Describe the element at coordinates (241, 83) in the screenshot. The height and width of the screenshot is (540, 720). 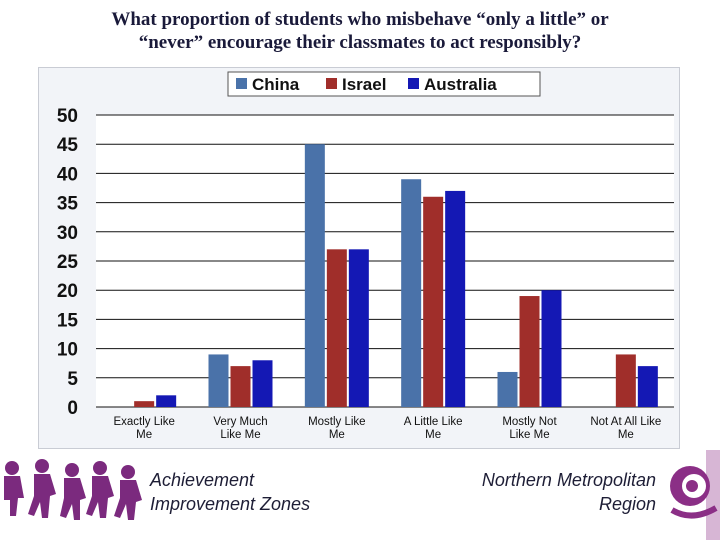
I see `legend-swatch-china` at that location.